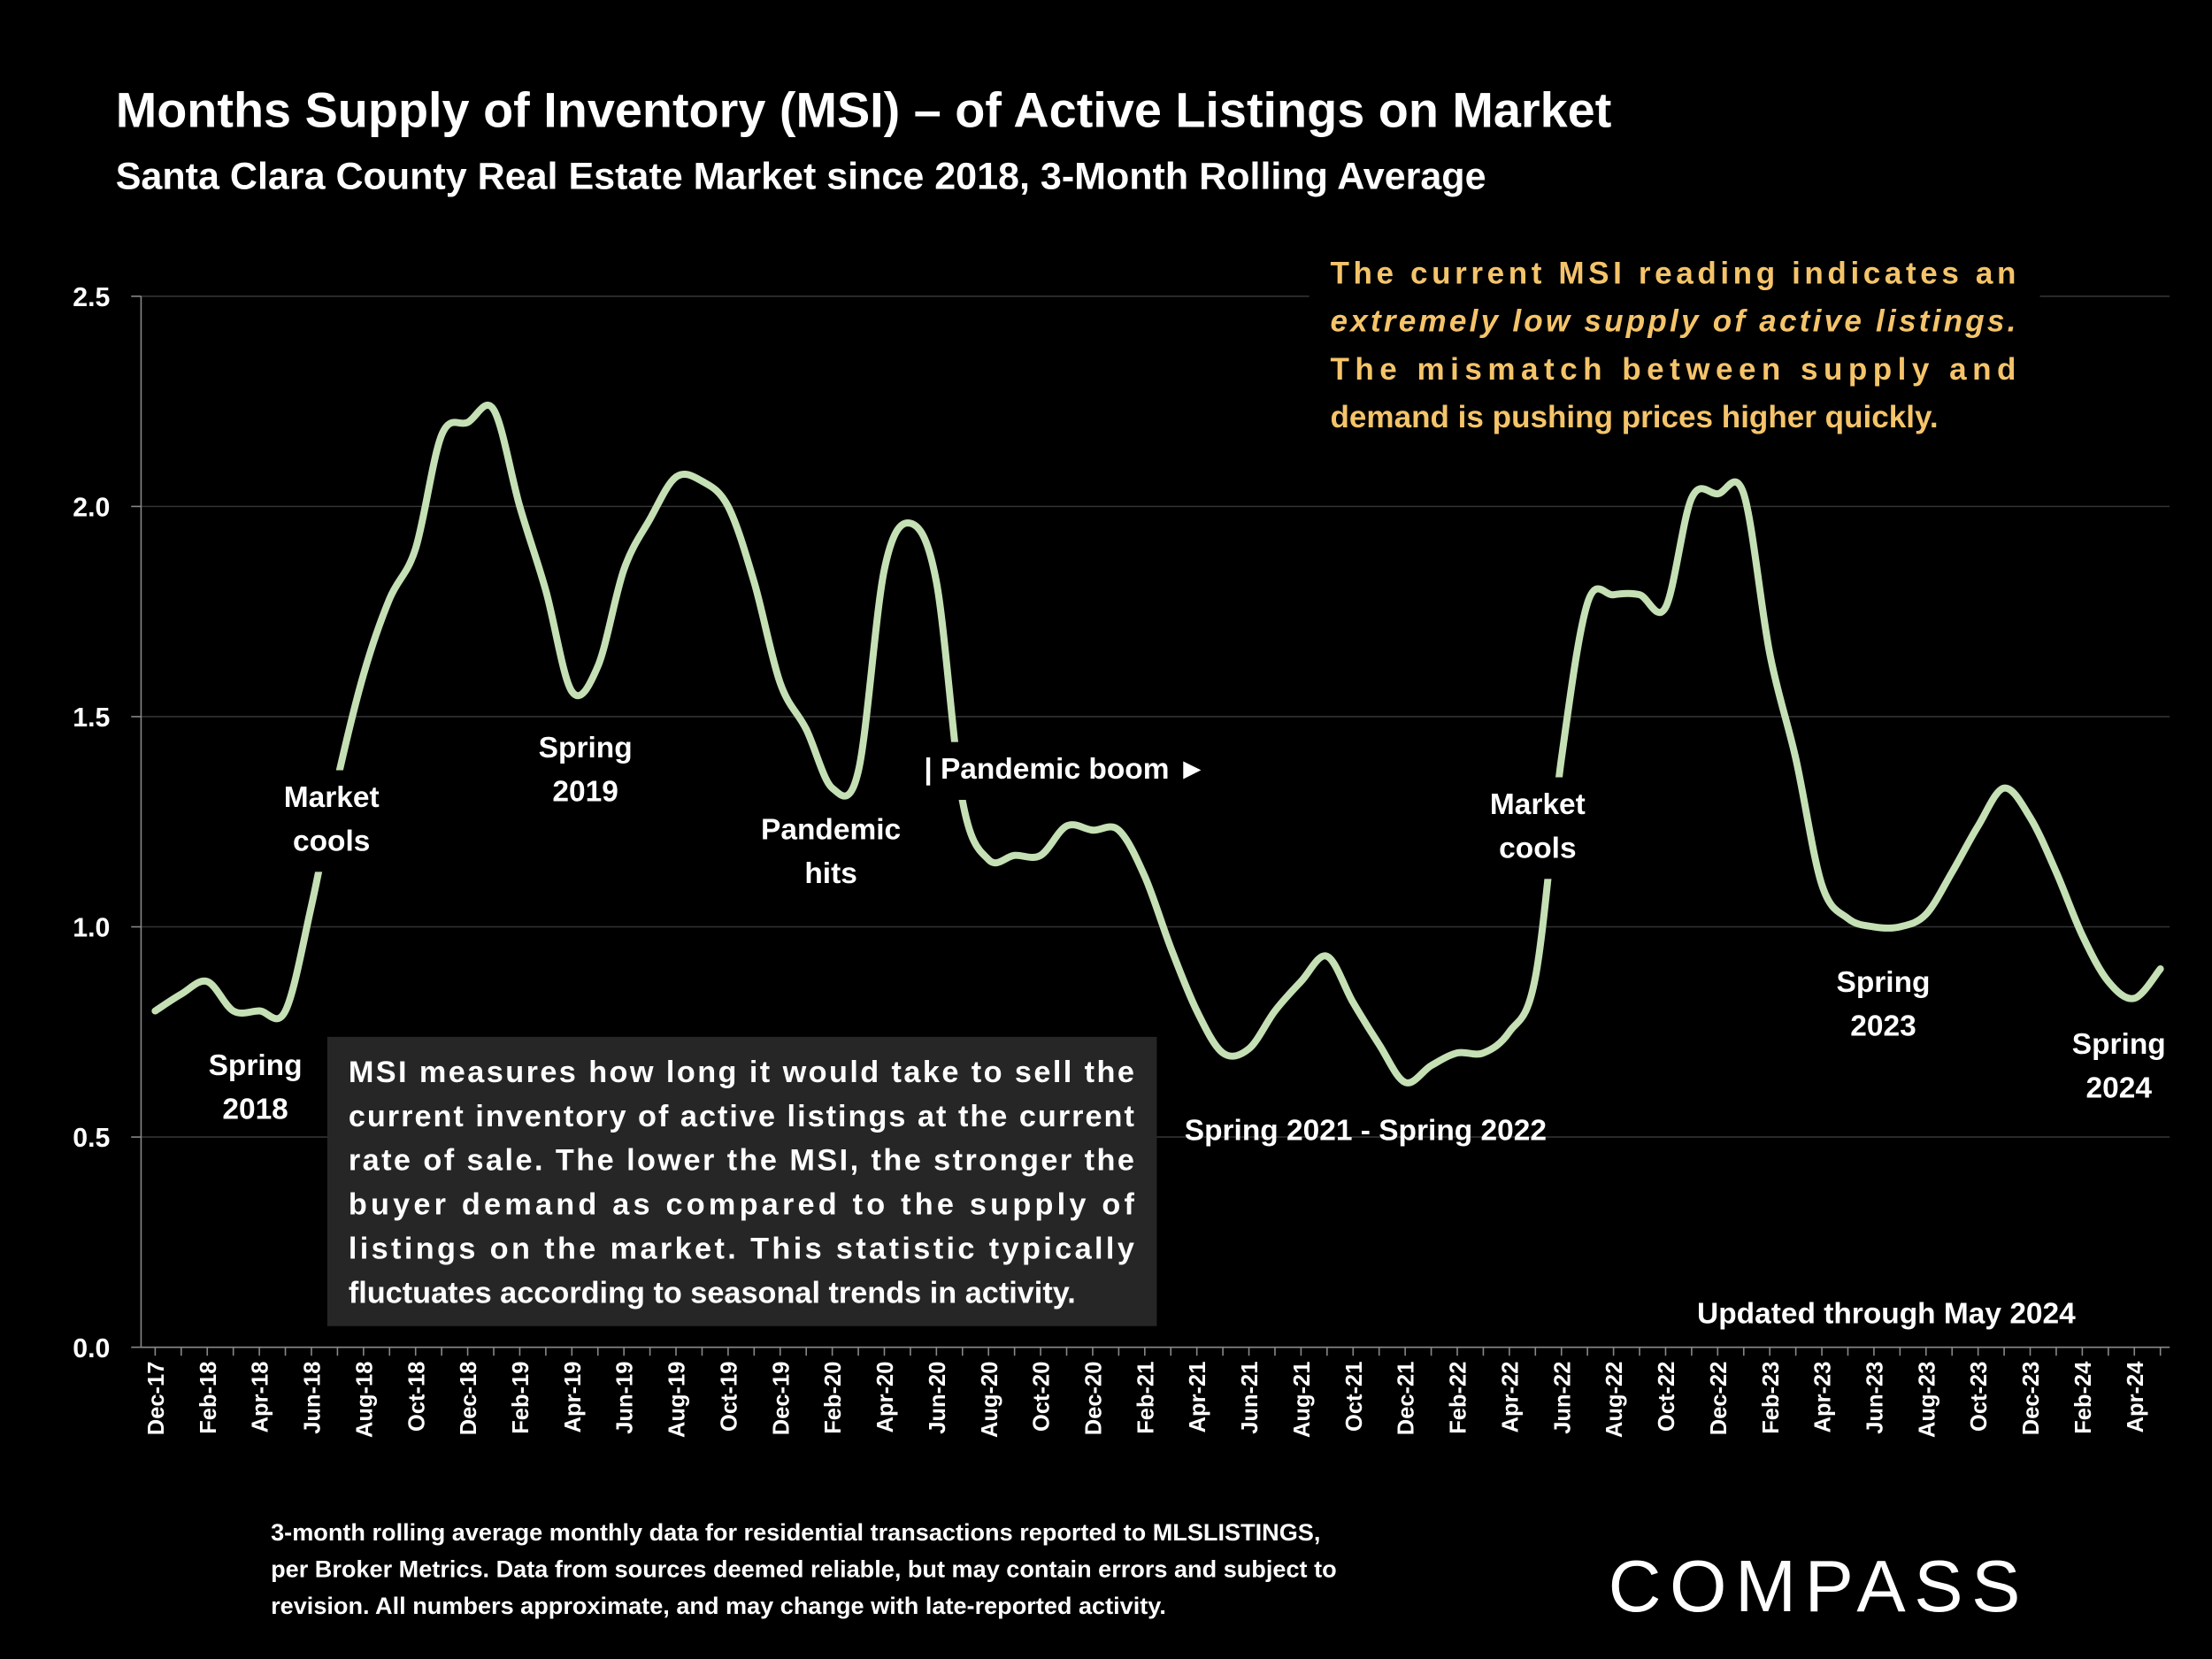  What do you see at coordinates (1927, 1400) in the screenshot?
I see `x-tick-label: Aug-23` at bounding box center [1927, 1400].